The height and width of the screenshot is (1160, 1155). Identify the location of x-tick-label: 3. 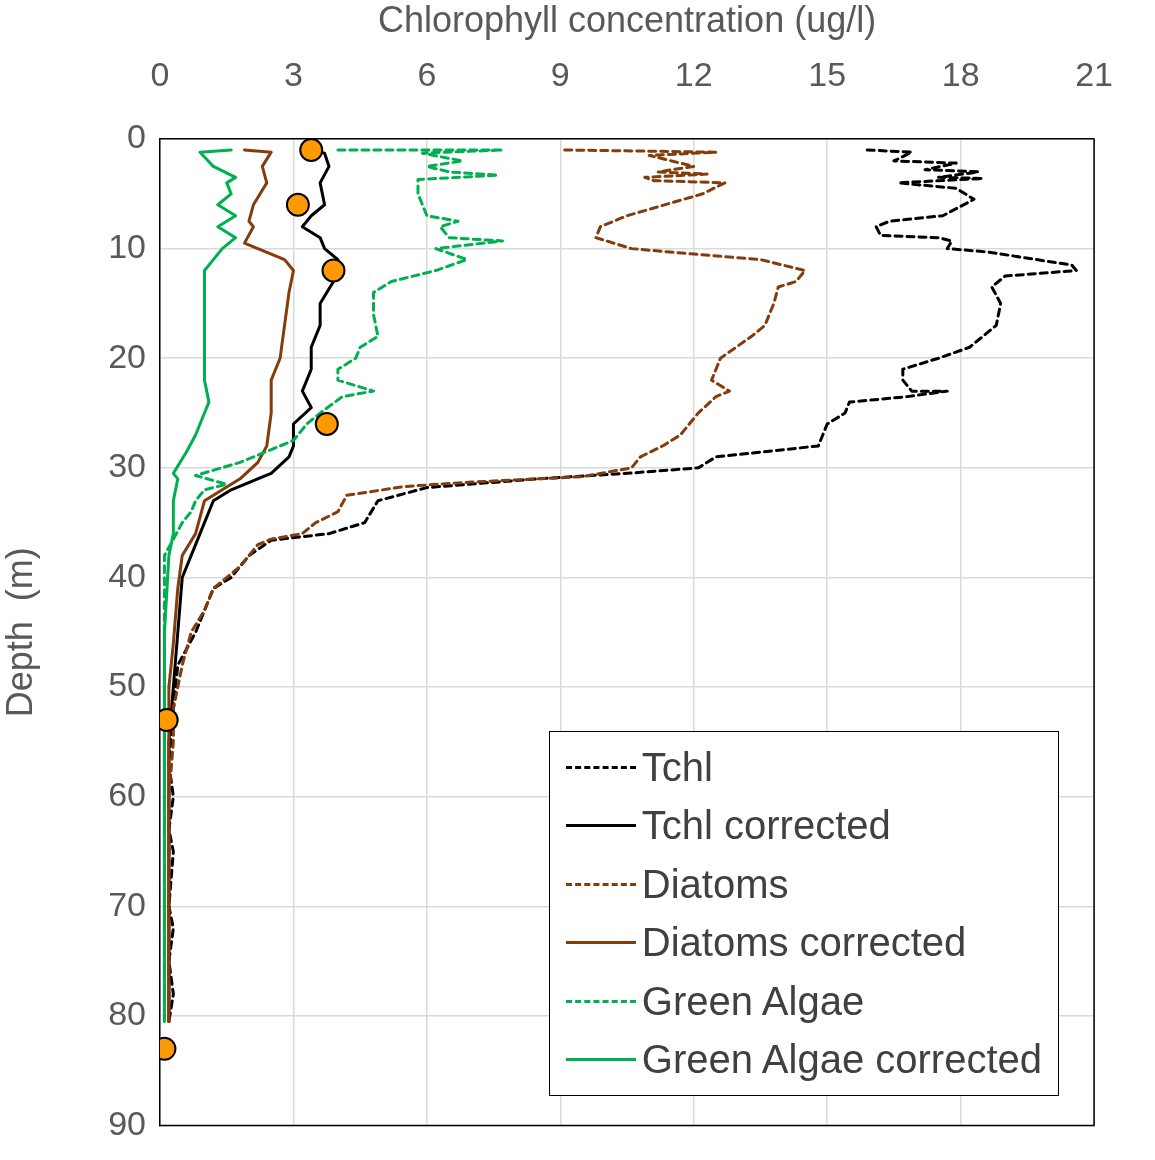
(293, 73).